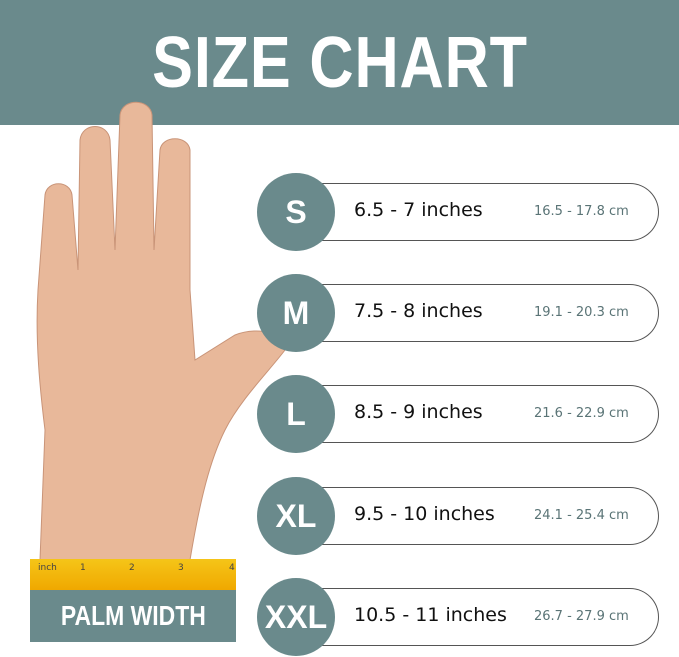 The width and height of the screenshot is (679, 657). What do you see at coordinates (232, 568) in the screenshot?
I see `ruler-tick: 4` at bounding box center [232, 568].